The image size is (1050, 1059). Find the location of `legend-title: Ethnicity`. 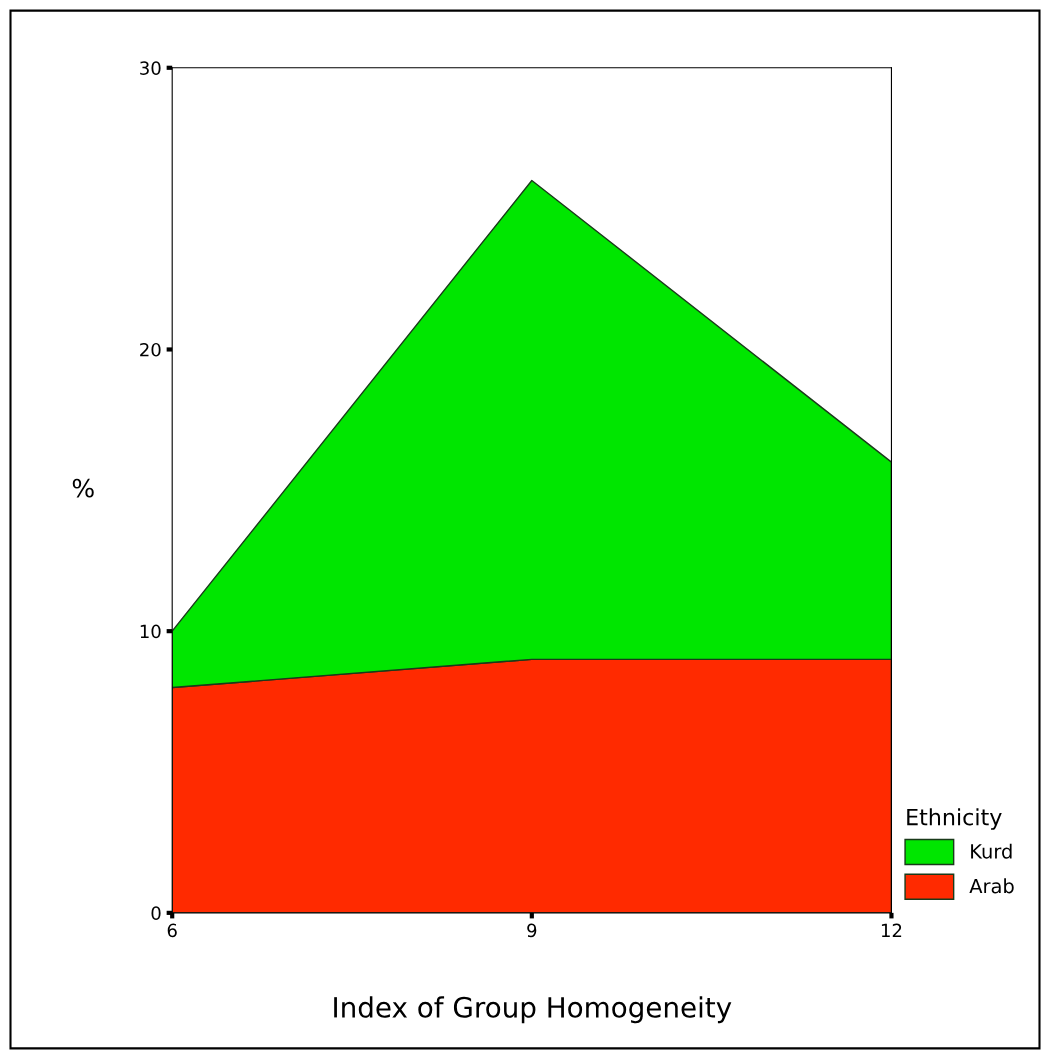

legend-title: Ethnicity is located at coordinates (954, 819).